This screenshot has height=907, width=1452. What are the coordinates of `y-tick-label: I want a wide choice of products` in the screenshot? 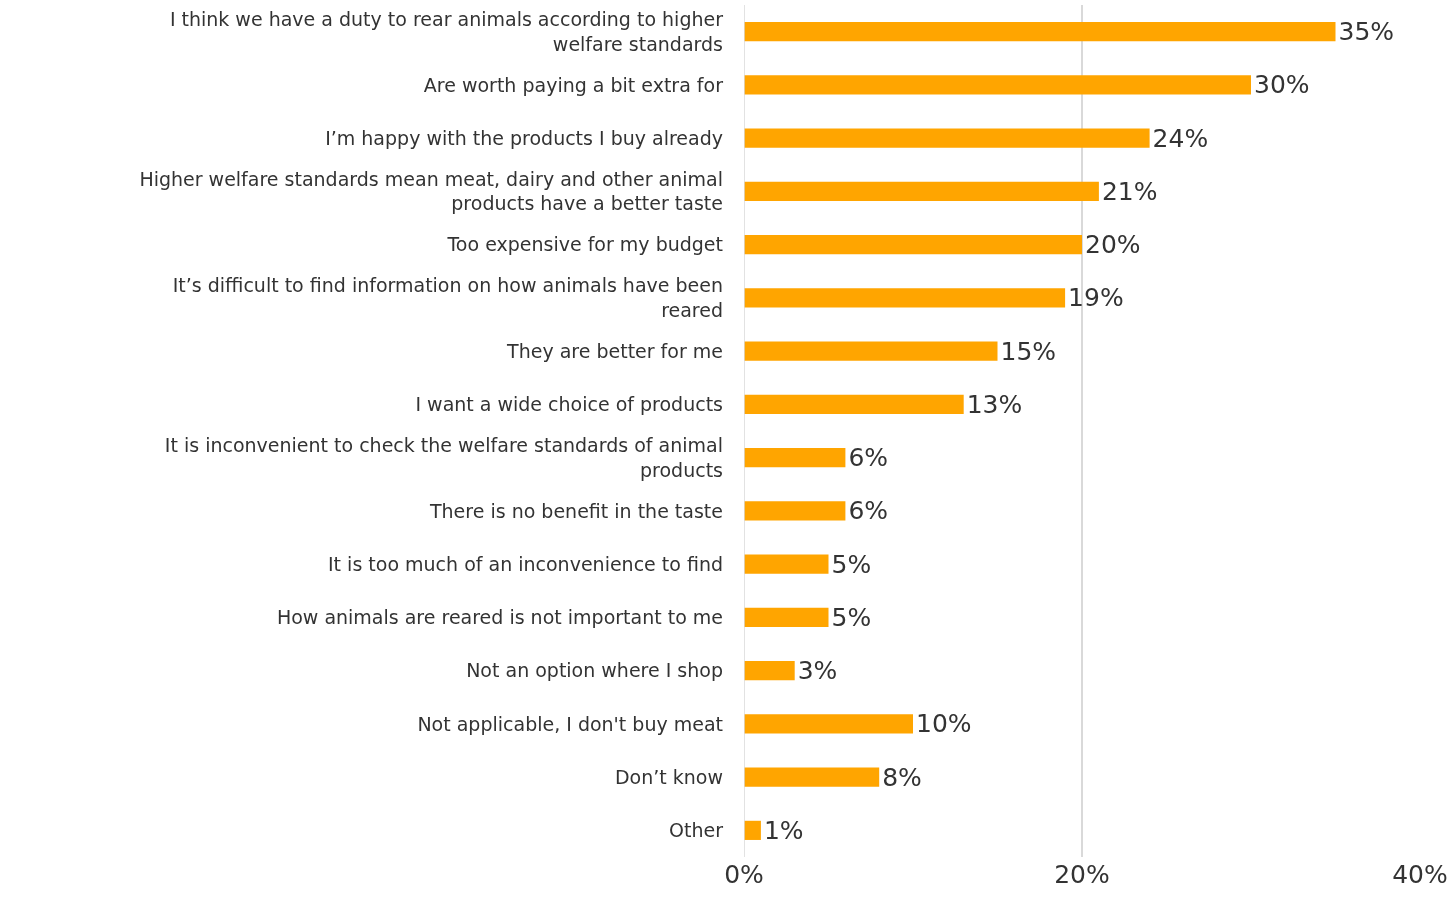 It's located at (569, 404).